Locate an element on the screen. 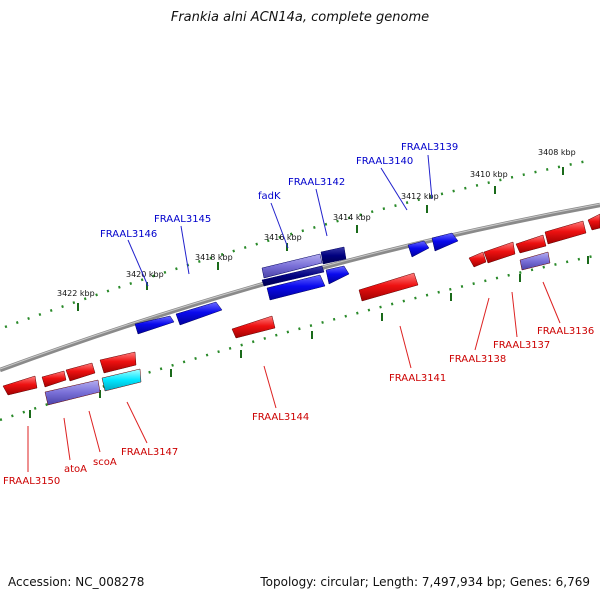  gene-arrow-FRAAL3136-a is located at coordinates (531, 244).